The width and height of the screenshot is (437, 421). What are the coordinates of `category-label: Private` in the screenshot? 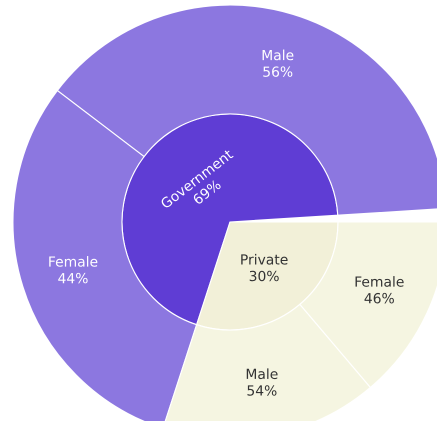 It's located at (264, 259).